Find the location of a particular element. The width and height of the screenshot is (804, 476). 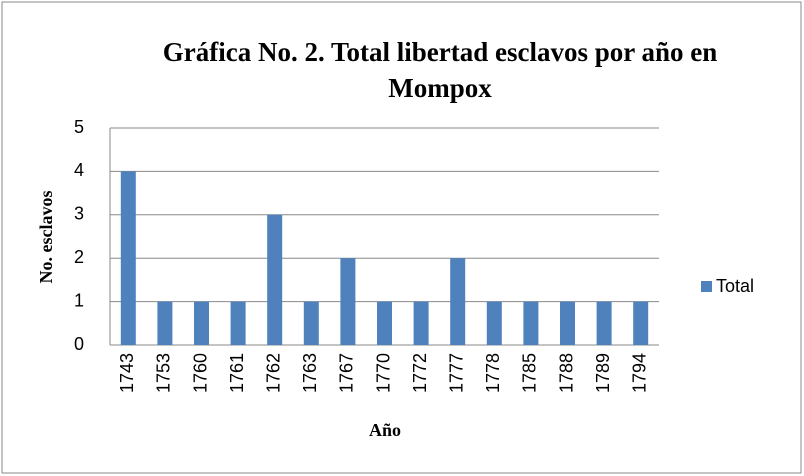

y-tick-label: 0 is located at coordinates (79, 344).